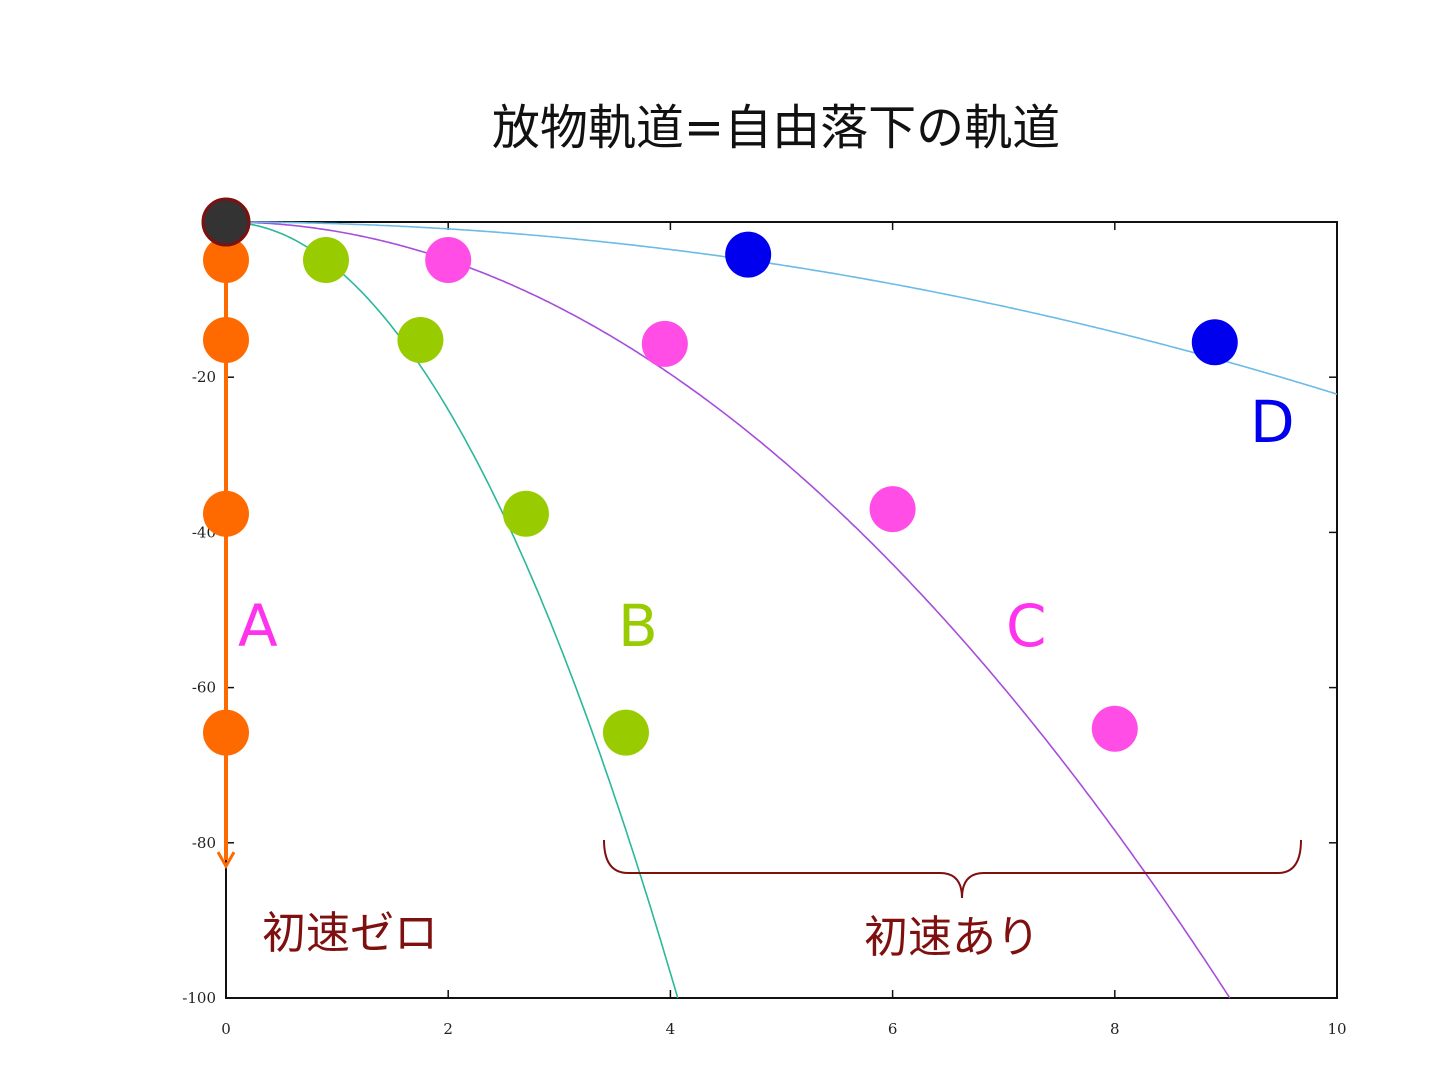 The width and height of the screenshot is (1440, 1080). Describe the element at coordinates (1272, 422) in the screenshot. I see `series-label-d: D` at that location.